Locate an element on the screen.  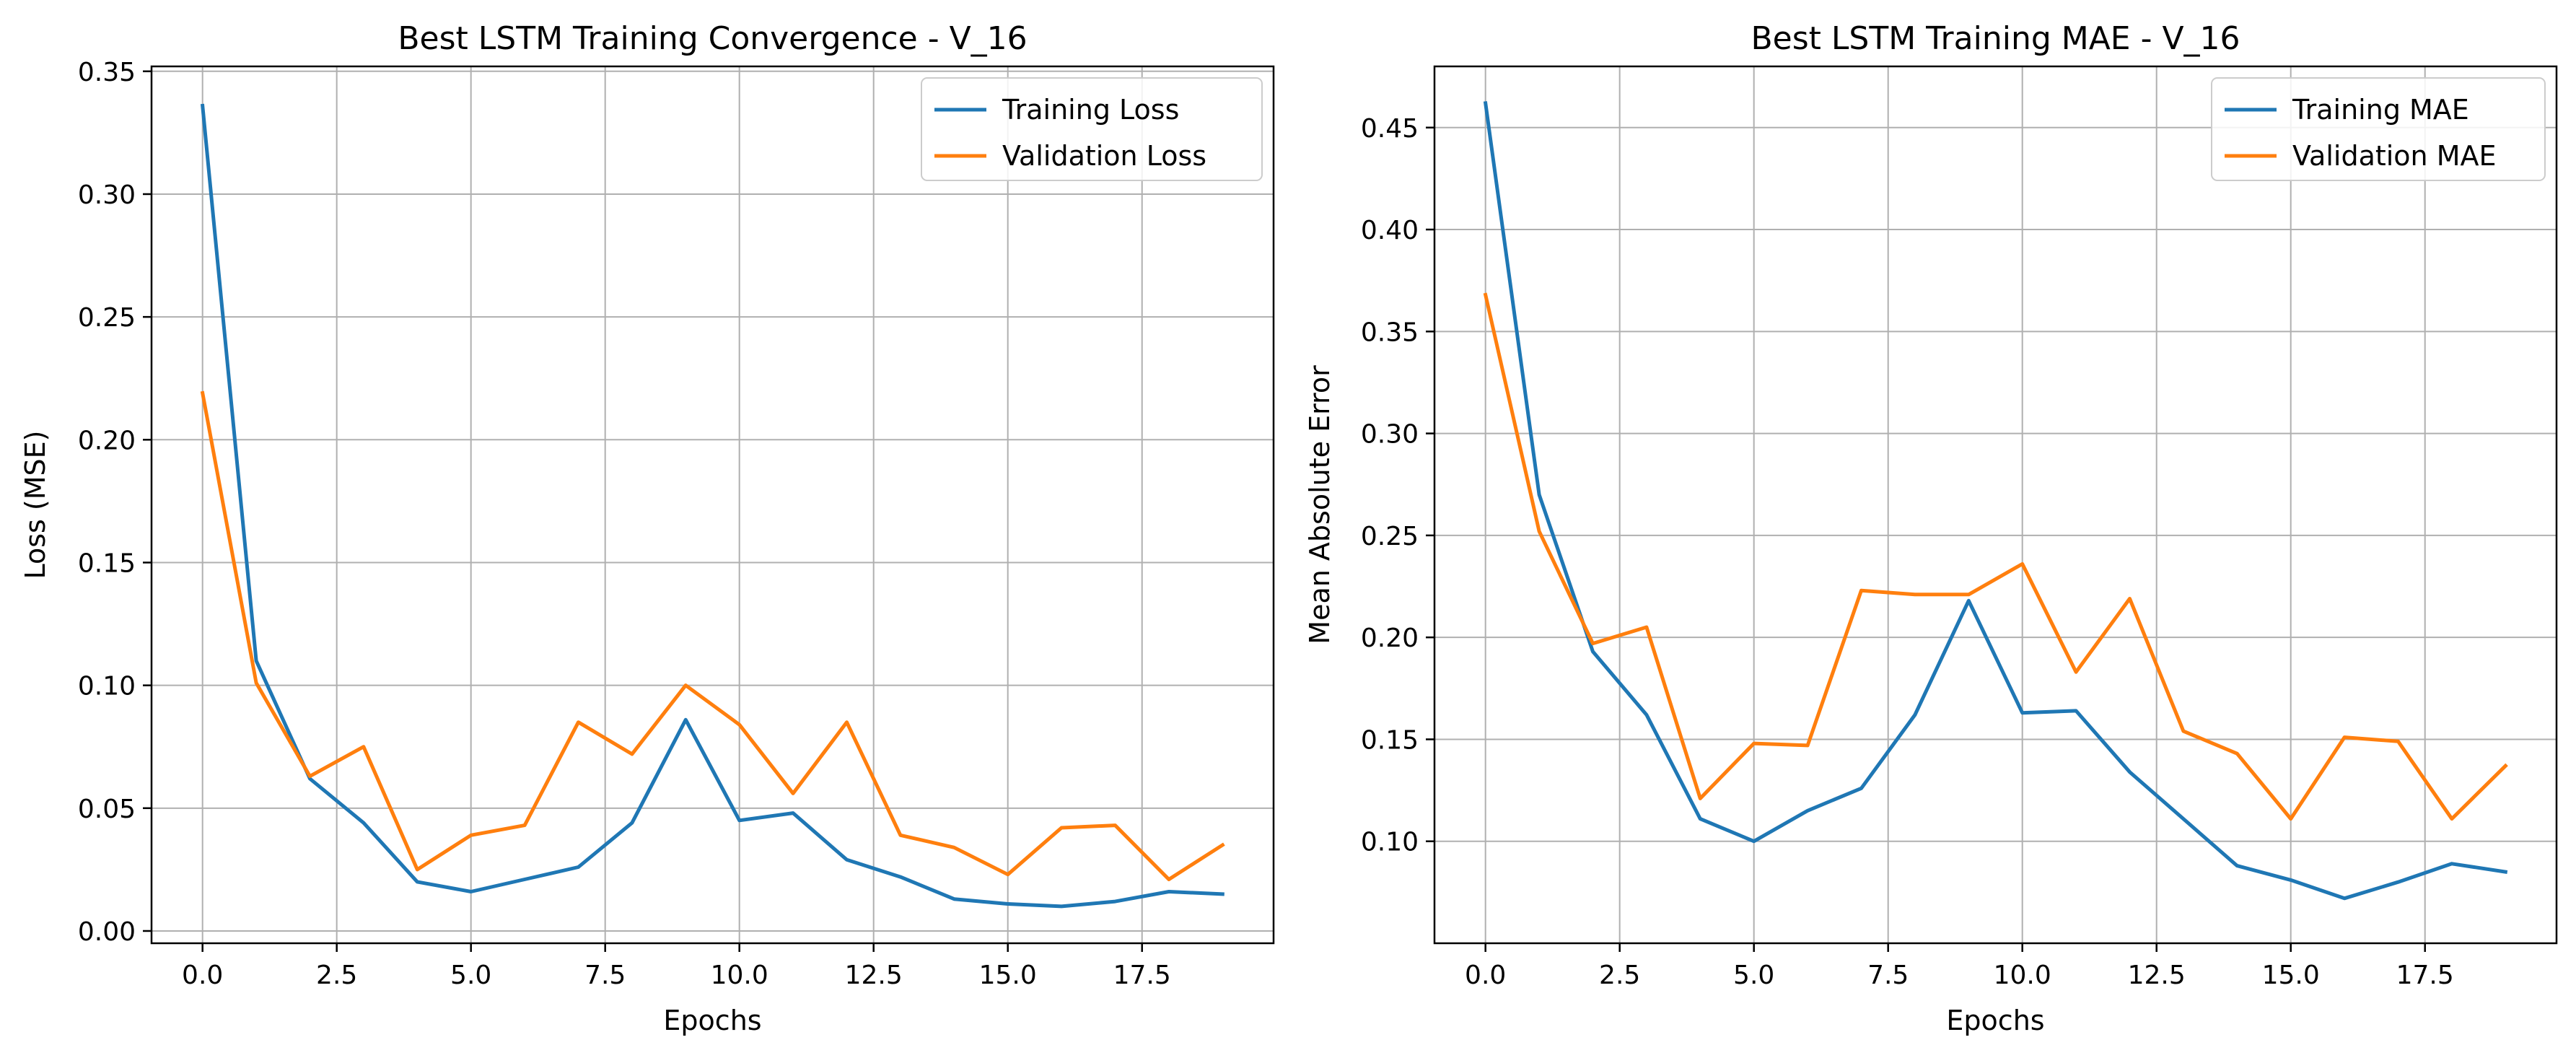
y-axis-label: Mean Absolute Error is located at coordinates (1320, 504).